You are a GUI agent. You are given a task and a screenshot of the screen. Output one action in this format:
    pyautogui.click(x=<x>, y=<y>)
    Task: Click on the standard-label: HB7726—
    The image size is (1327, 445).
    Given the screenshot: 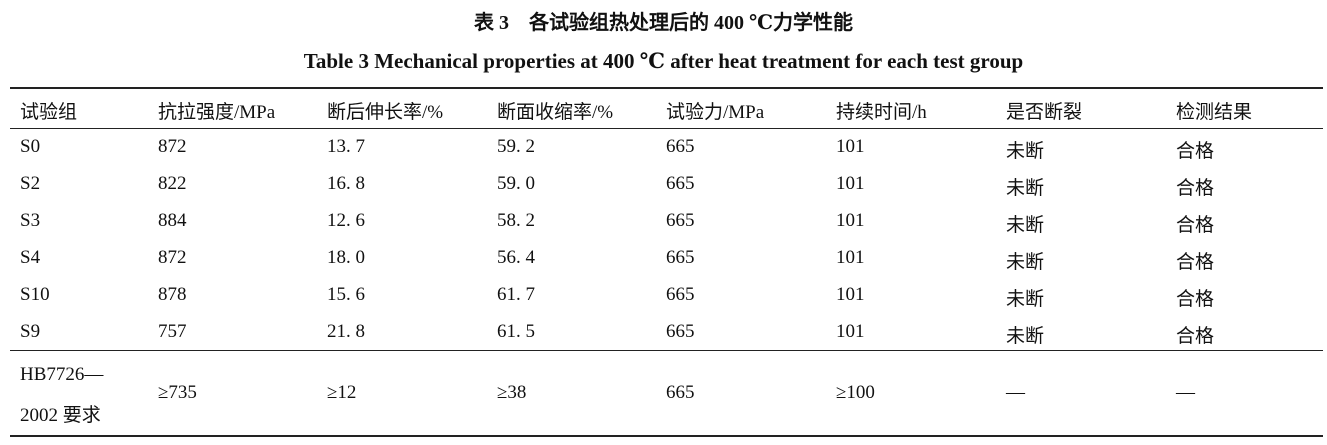 What is the action you would take?
    pyautogui.click(x=62, y=374)
    